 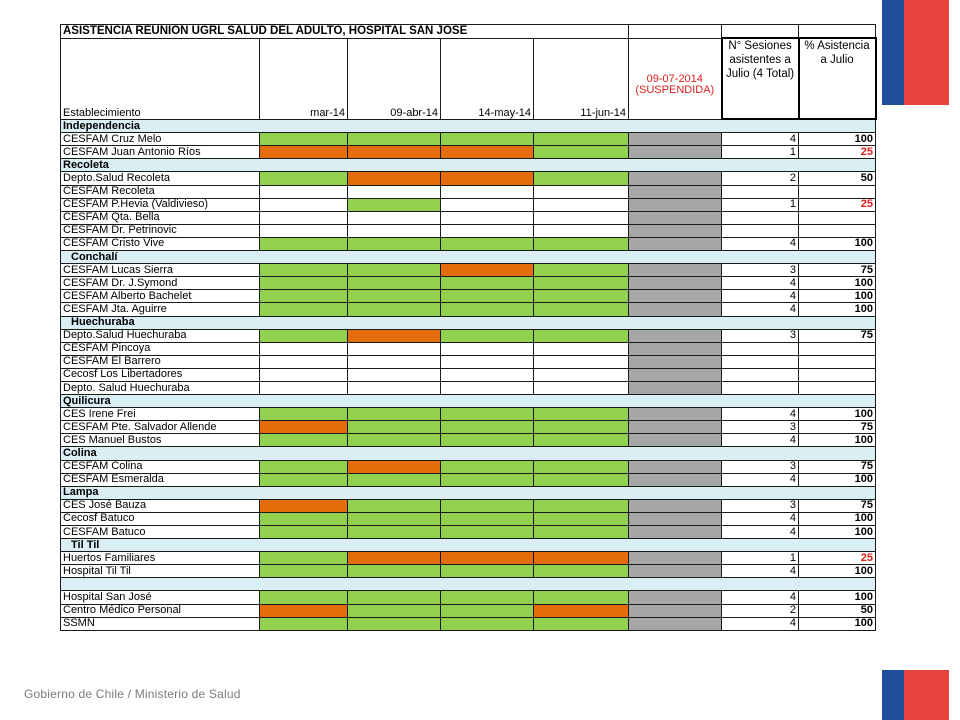 I want to click on establishment-name: CESFAM Dr. J.Symond, so click(x=160, y=283).